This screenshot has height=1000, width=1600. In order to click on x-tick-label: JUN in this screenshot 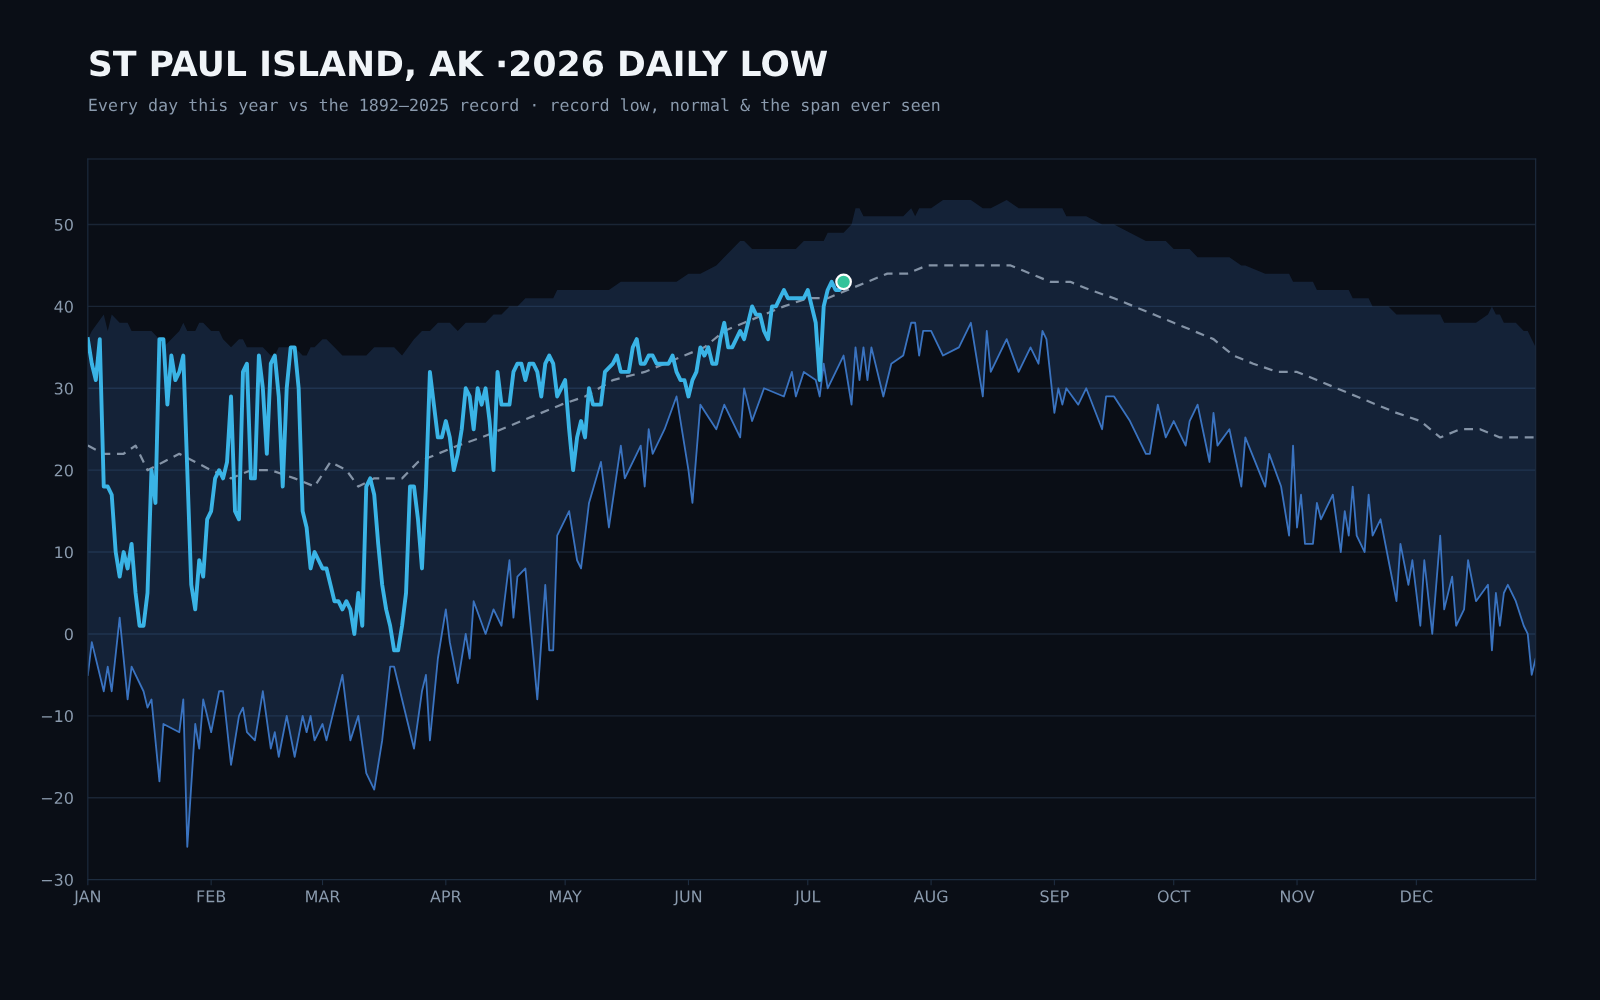, I will do `click(687, 898)`.